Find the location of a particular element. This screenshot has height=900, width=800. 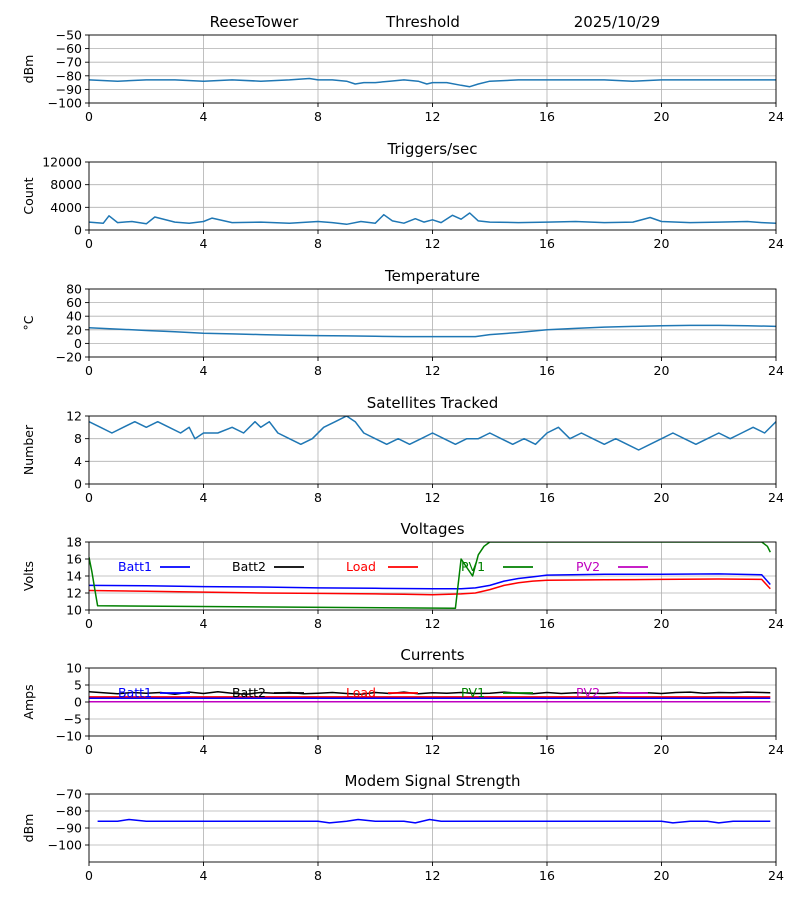

voltages-xtick-label: 20 is located at coordinates (662, 623).